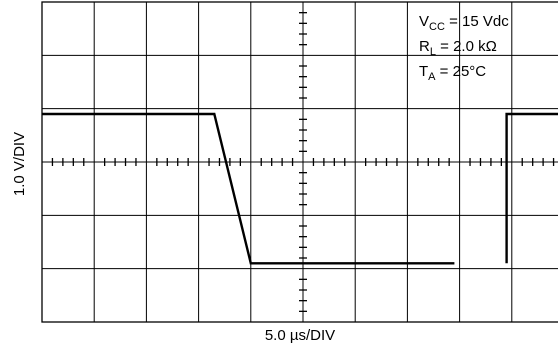 The image size is (558, 351). What do you see at coordinates (19, 164) in the screenshot?
I see `y-axis-label: 1.0 V/DIV` at bounding box center [19, 164].